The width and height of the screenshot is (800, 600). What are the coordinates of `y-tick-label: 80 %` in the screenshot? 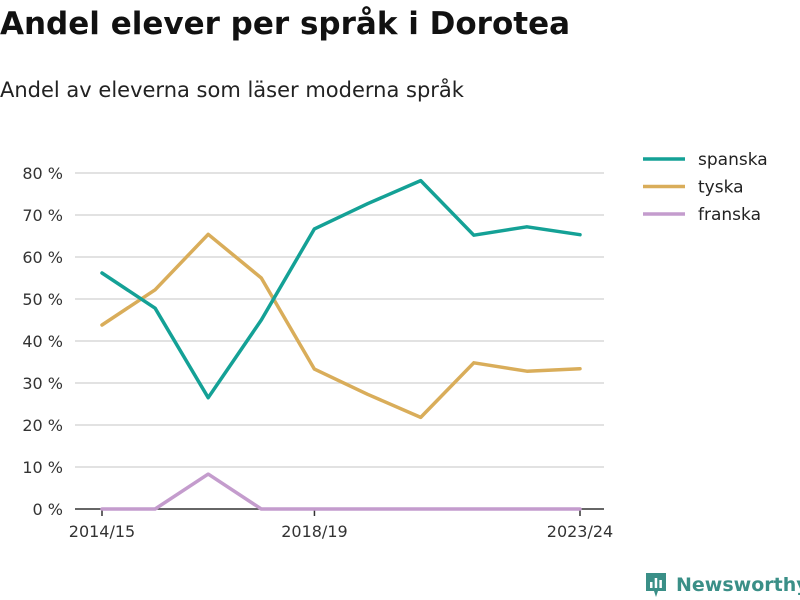 It's located at (42, 173).